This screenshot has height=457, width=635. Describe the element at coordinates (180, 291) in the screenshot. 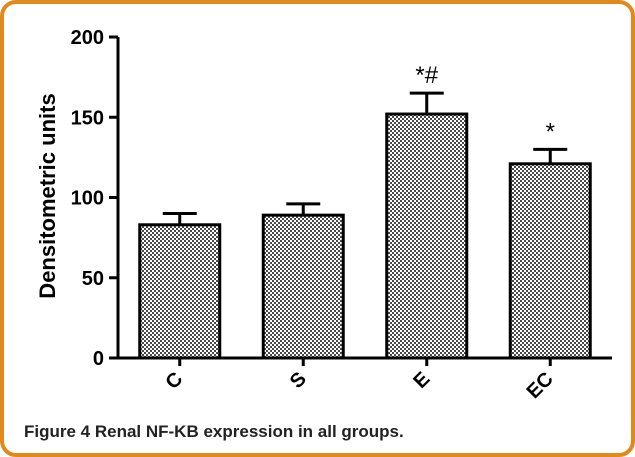

I see `bar-c` at that location.